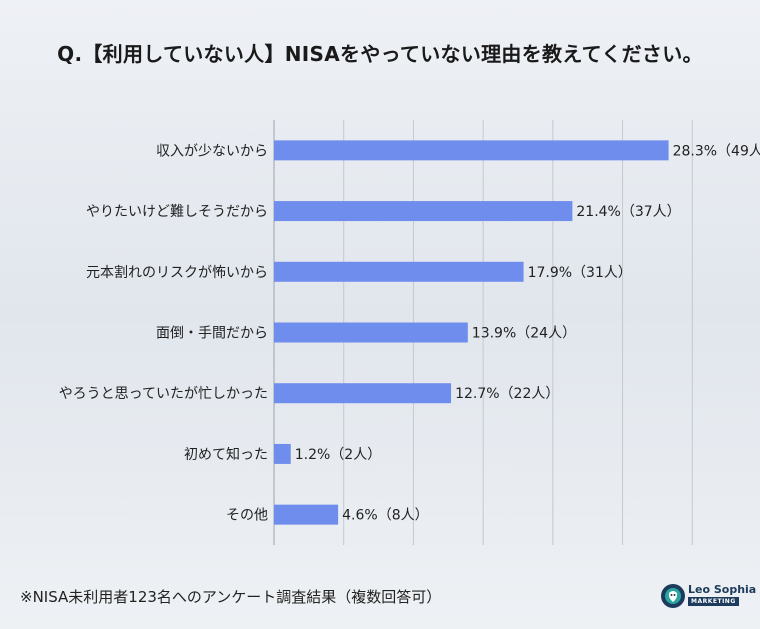 The image size is (760, 629). I want to click on lion-logo-icon, so click(673, 596).